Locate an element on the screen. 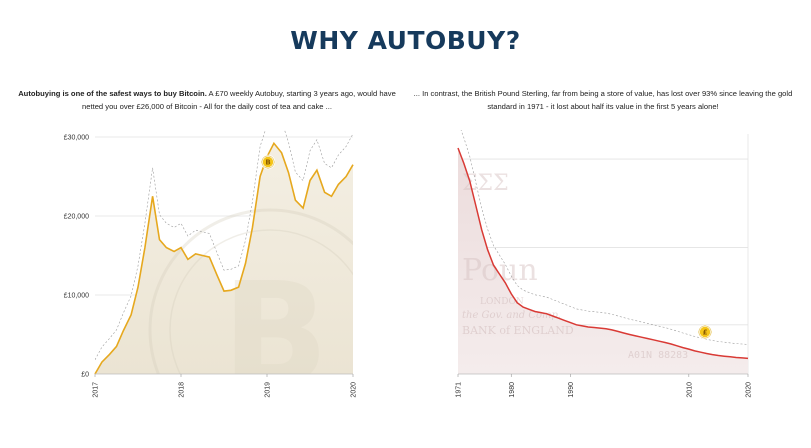  bitcoin-y-tick-label: £20,000 is located at coordinates (76, 217).